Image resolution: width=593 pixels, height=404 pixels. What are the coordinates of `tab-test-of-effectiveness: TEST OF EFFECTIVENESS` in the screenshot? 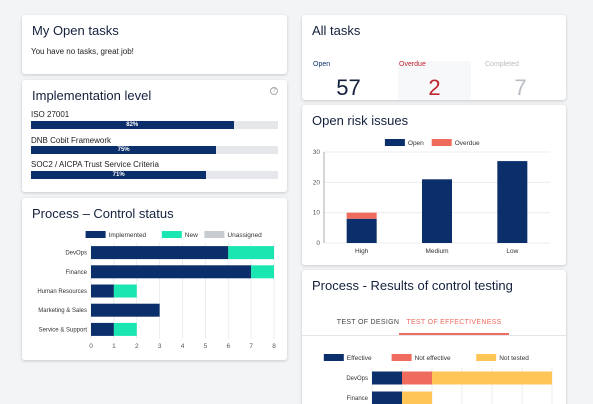 It's located at (454, 322).